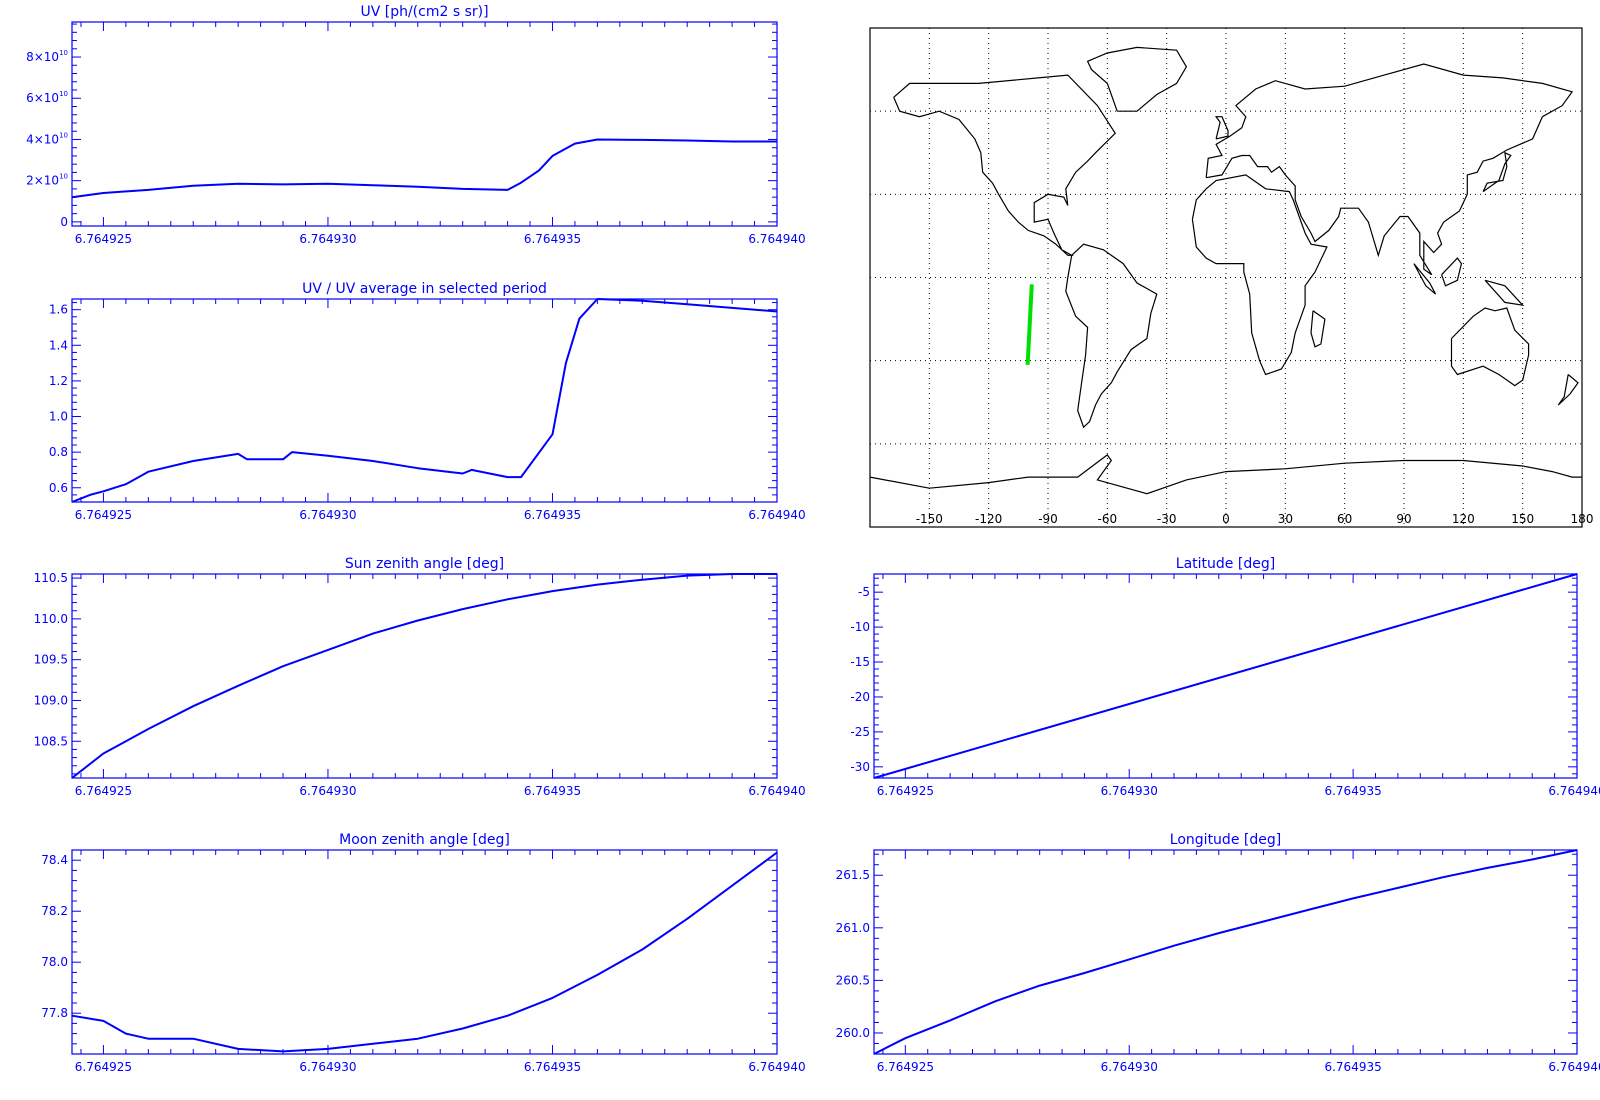  Describe the element at coordinates (1344, 519) in the screenshot. I see `map-x-tick-label: 60` at that location.